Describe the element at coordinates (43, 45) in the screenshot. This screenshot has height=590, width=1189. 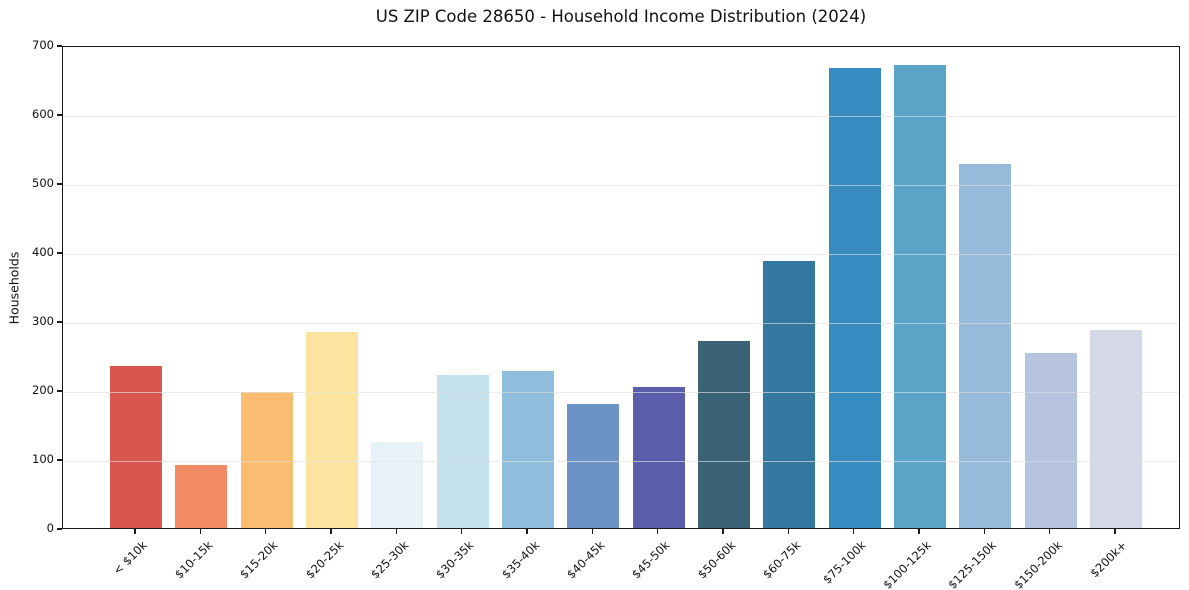
I see `y-tick-label: 700` at that location.